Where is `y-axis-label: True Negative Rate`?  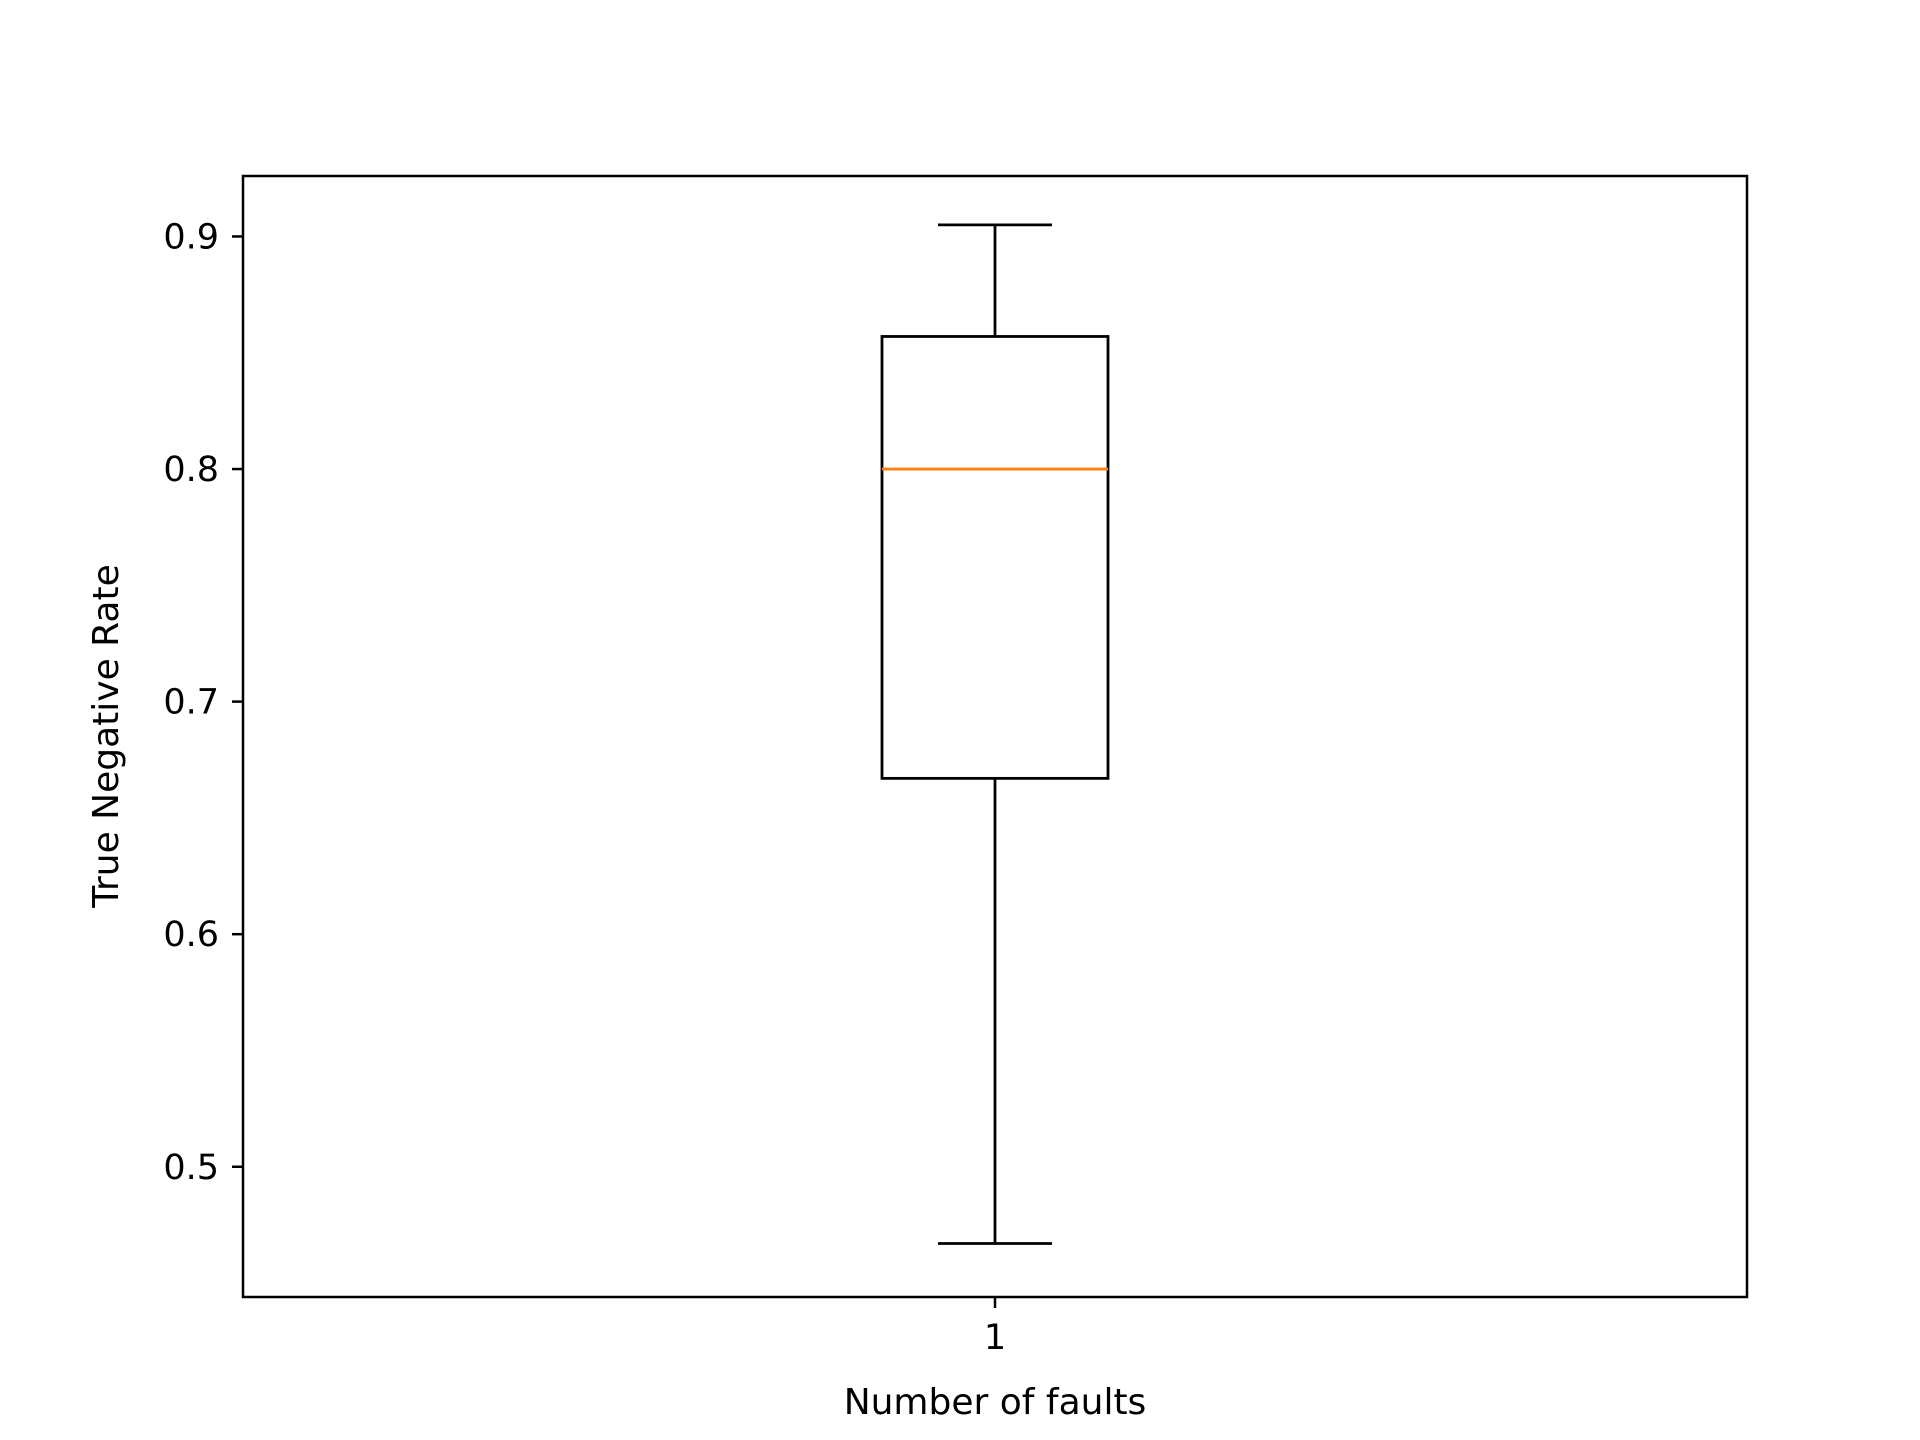 y-axis-label: True Negative Rate is located at coordinates (106, 736).